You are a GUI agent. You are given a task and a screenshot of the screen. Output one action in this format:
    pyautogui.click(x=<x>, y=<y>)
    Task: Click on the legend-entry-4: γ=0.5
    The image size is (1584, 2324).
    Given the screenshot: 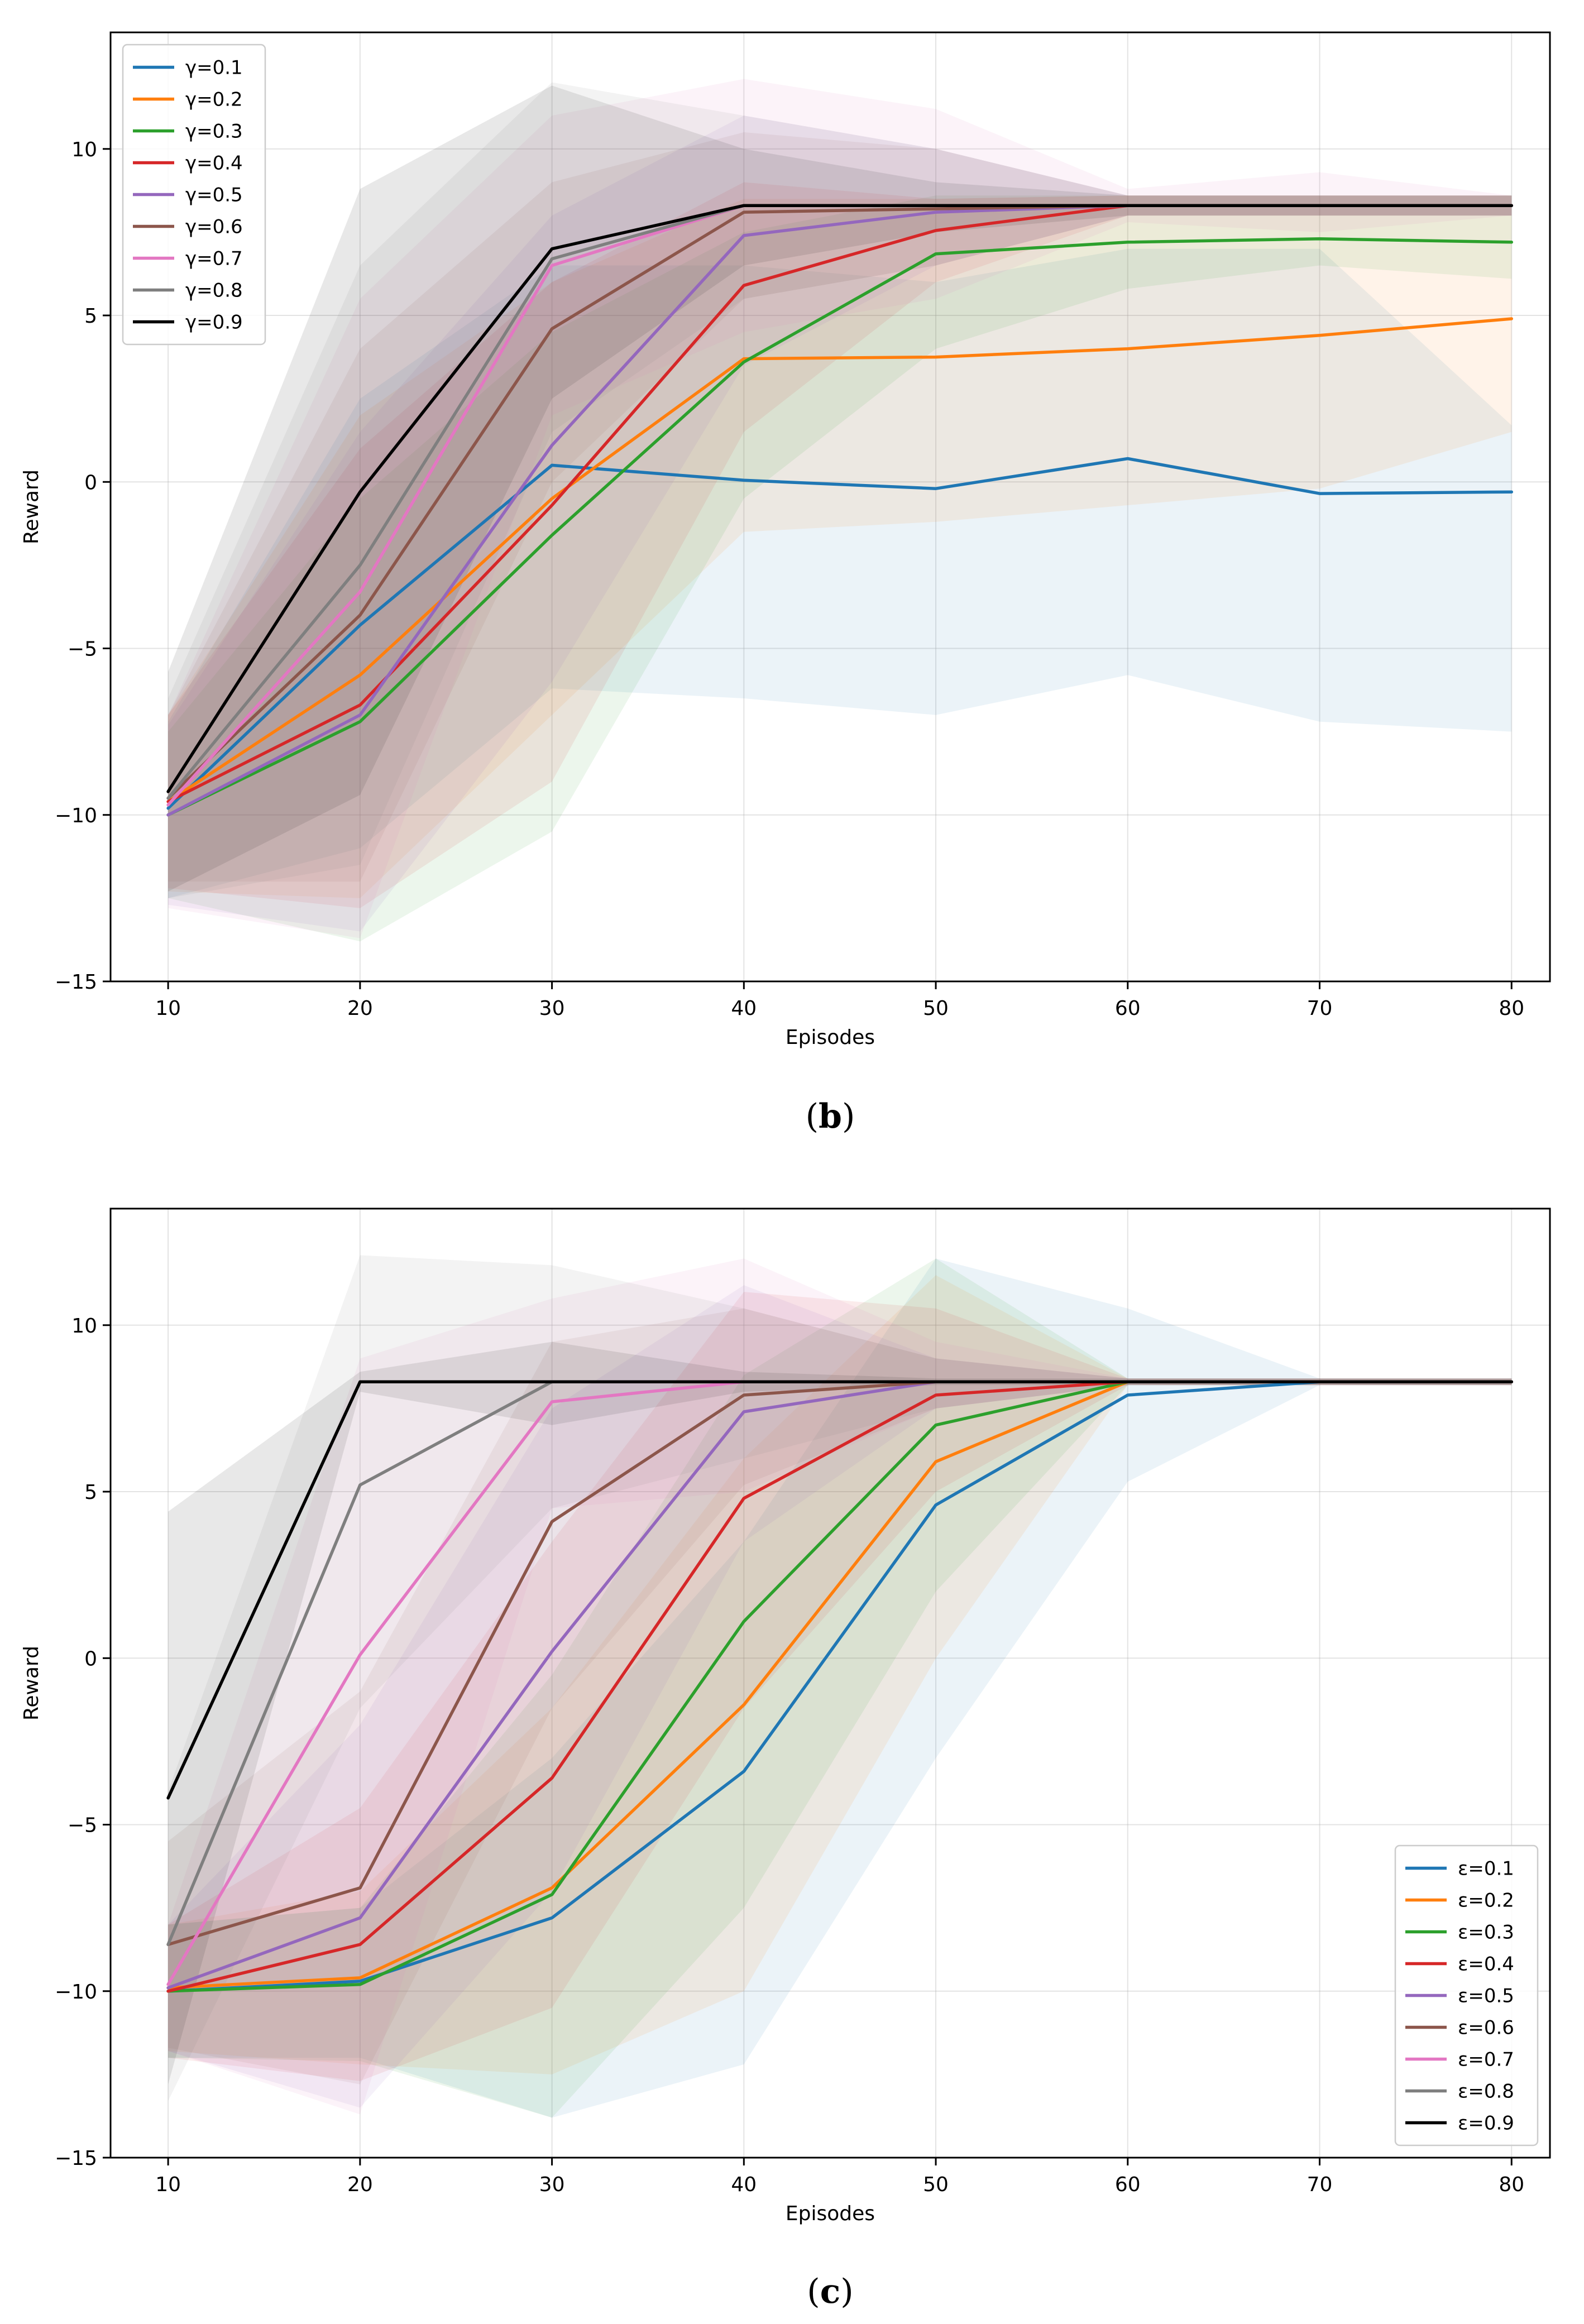 What is the action you would take?
    pyautogui.click(x=214, y=195)
    